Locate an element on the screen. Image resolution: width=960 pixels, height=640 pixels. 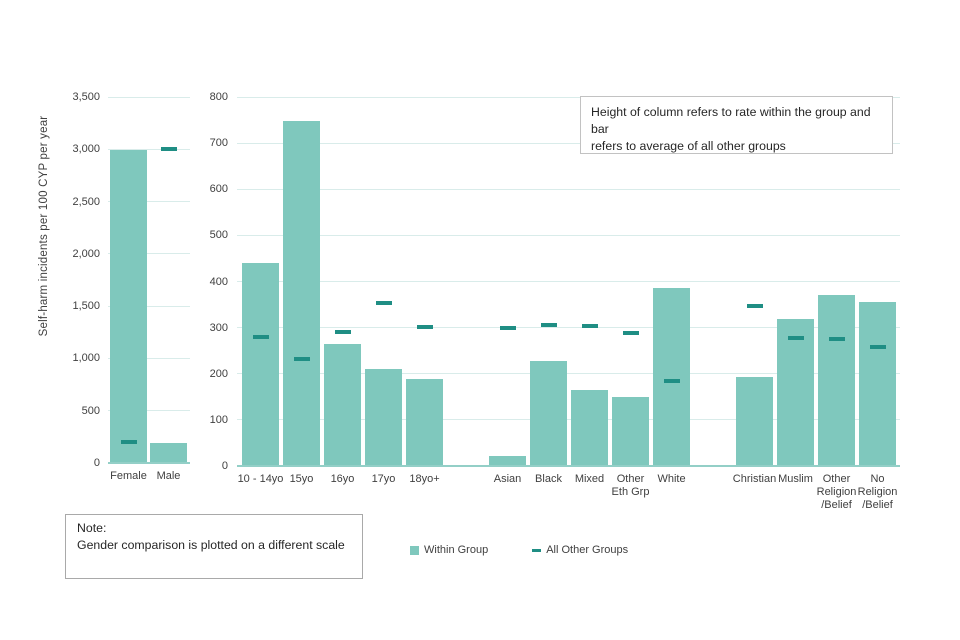
x-category-label: No Religion /Belief is located at coordinates (877, 492).